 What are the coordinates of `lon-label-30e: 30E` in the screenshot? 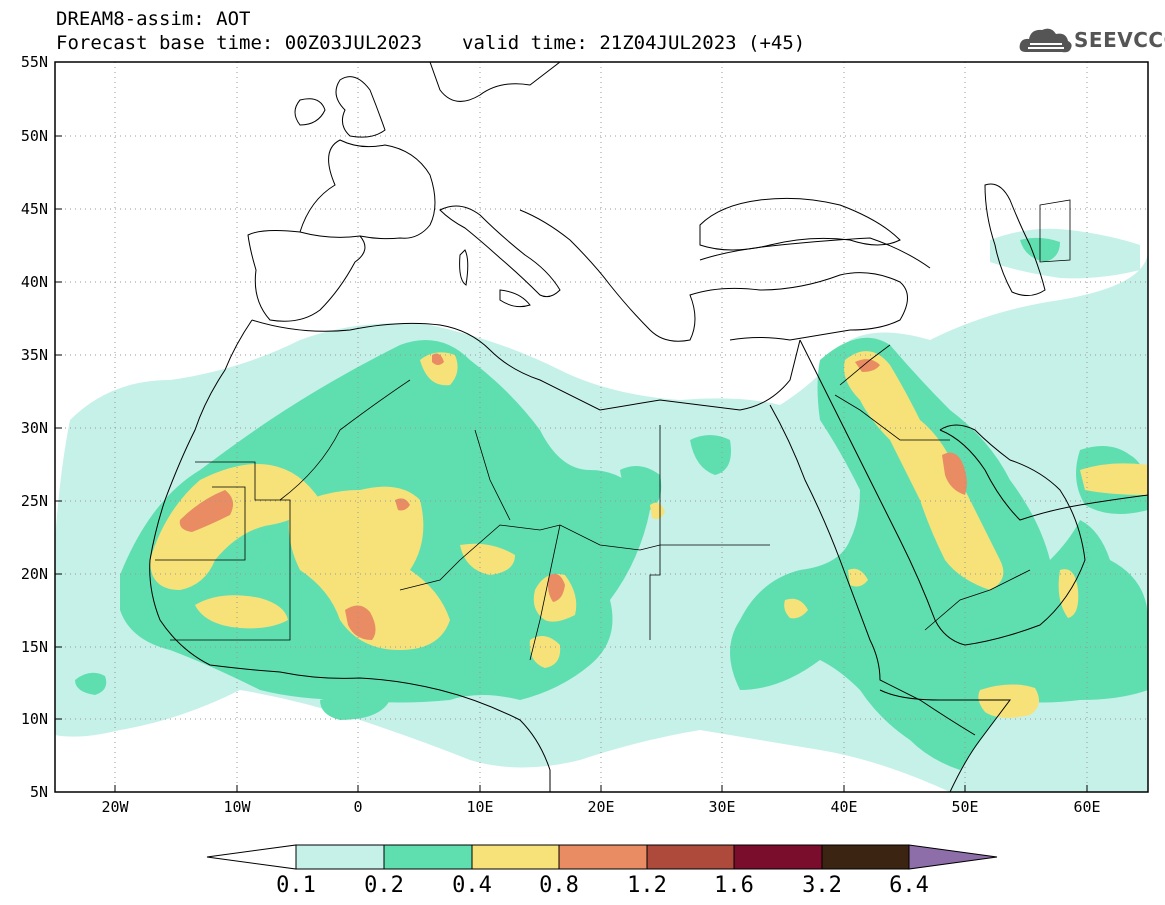 It's located at (721, 807).